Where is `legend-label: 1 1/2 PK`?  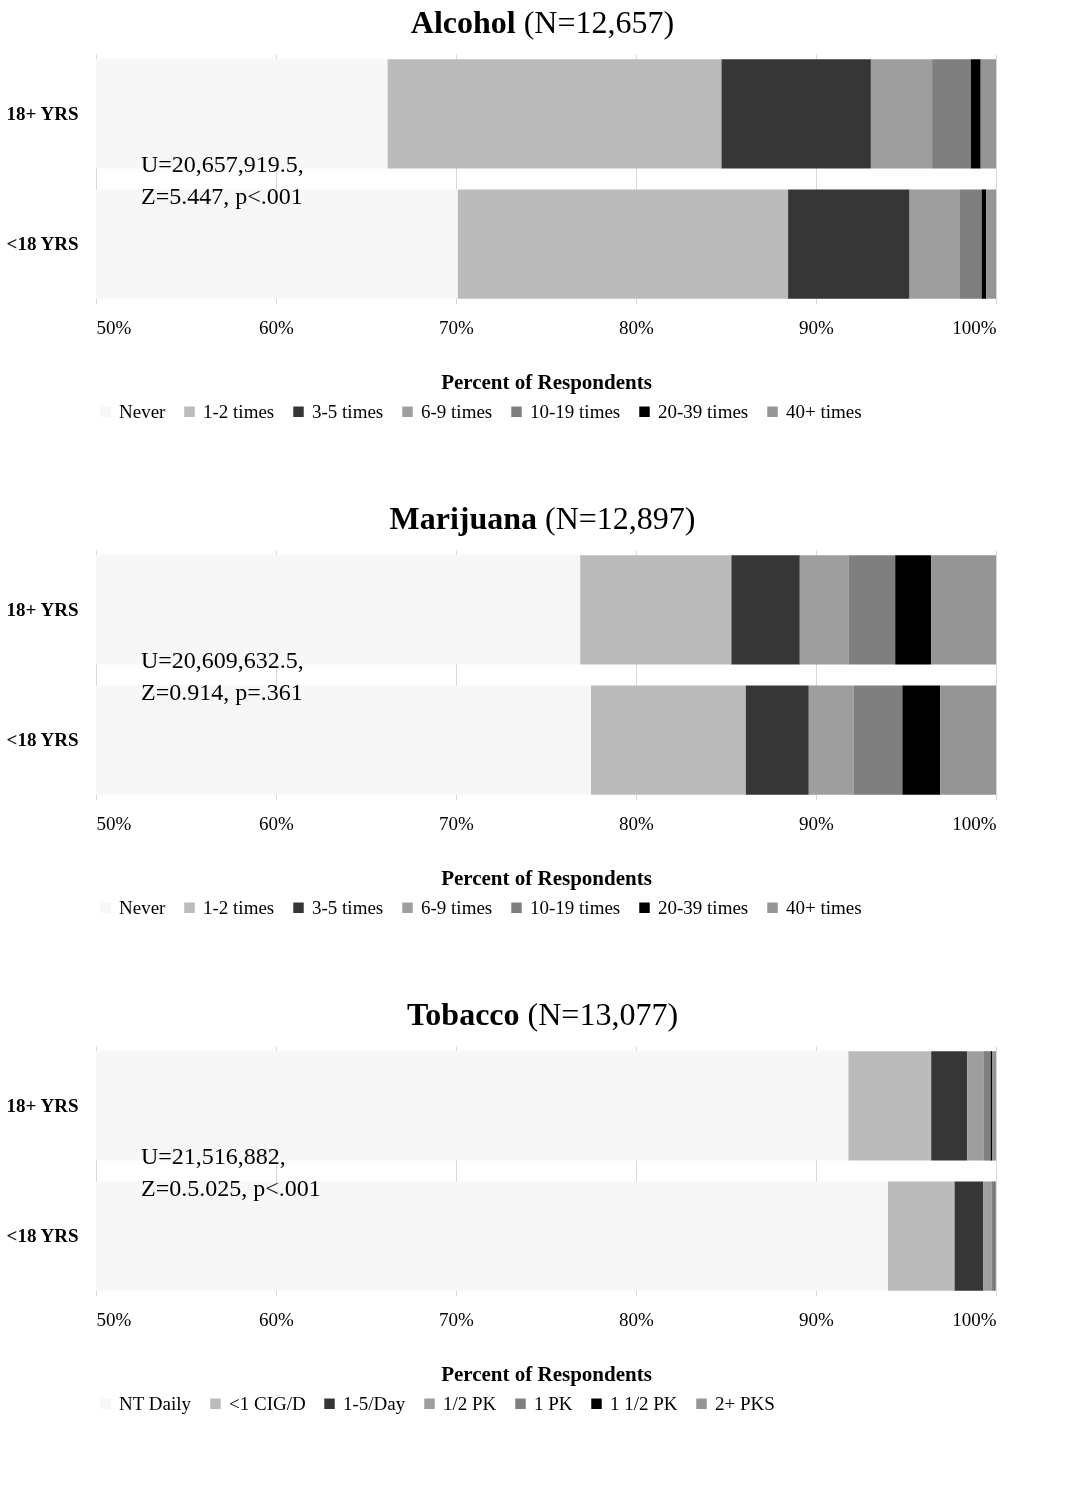 legend-label: 1 1/2 PK is located at coordinates (644, 1403).